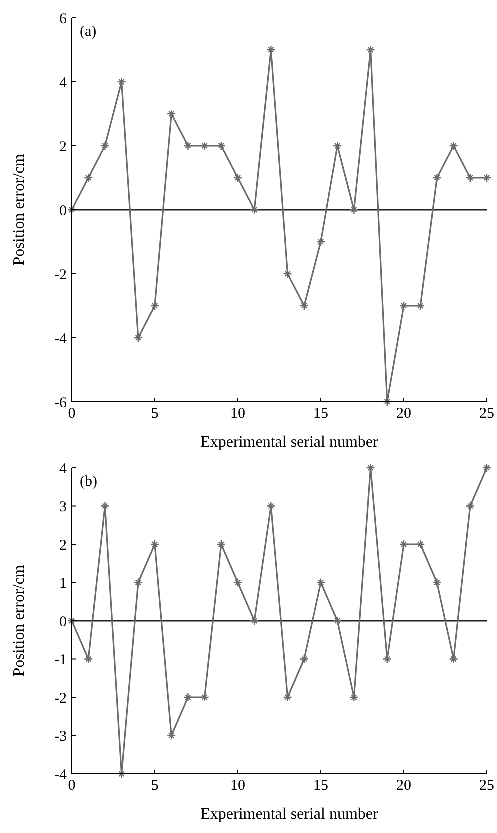  I want to click on y-tick-label: 6, so click(64, 19).